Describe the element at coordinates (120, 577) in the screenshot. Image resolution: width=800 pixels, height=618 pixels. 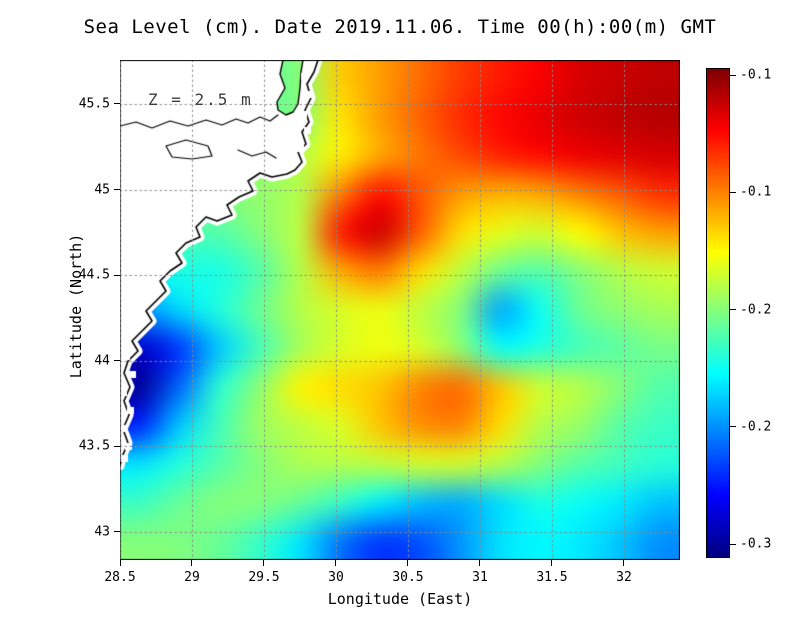
I see `x-tick-label: 28.5` at that location.